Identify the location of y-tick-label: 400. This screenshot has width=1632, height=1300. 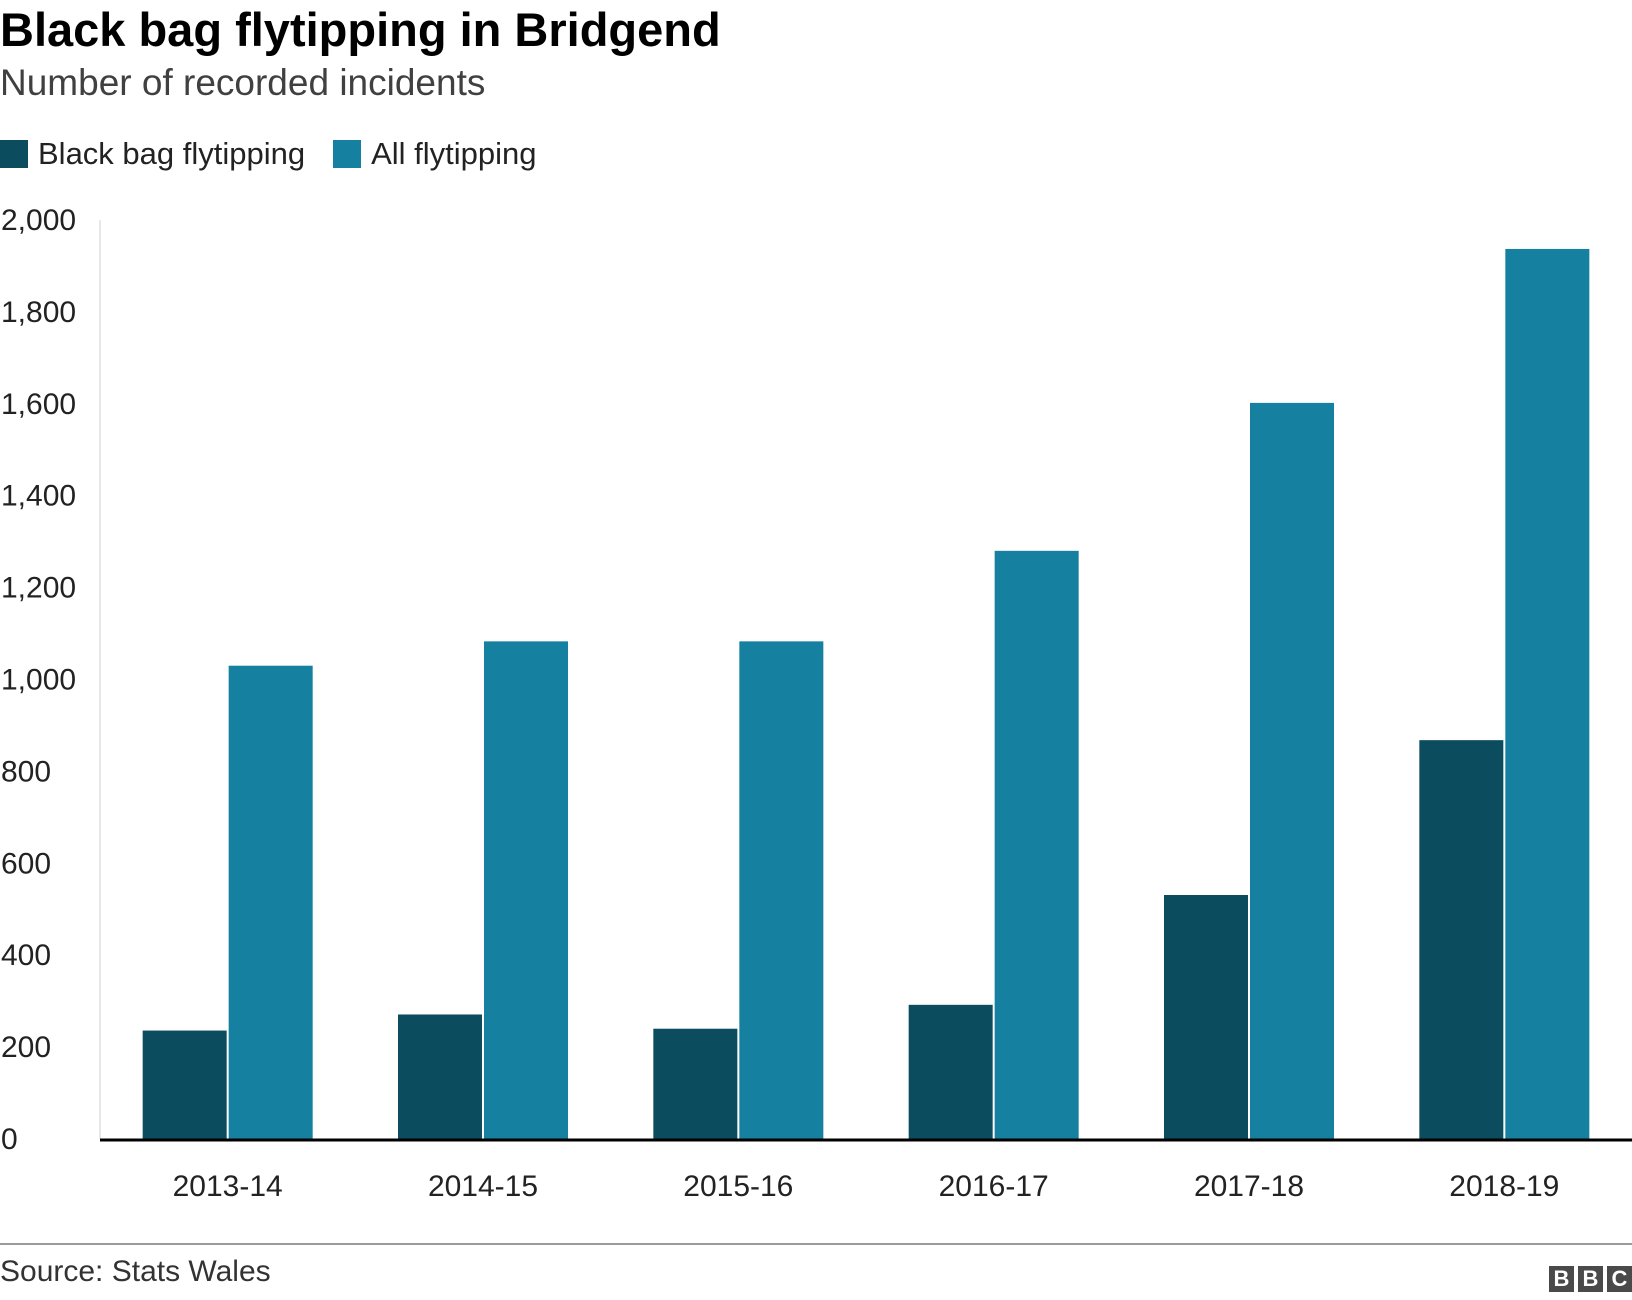
(26, 955).